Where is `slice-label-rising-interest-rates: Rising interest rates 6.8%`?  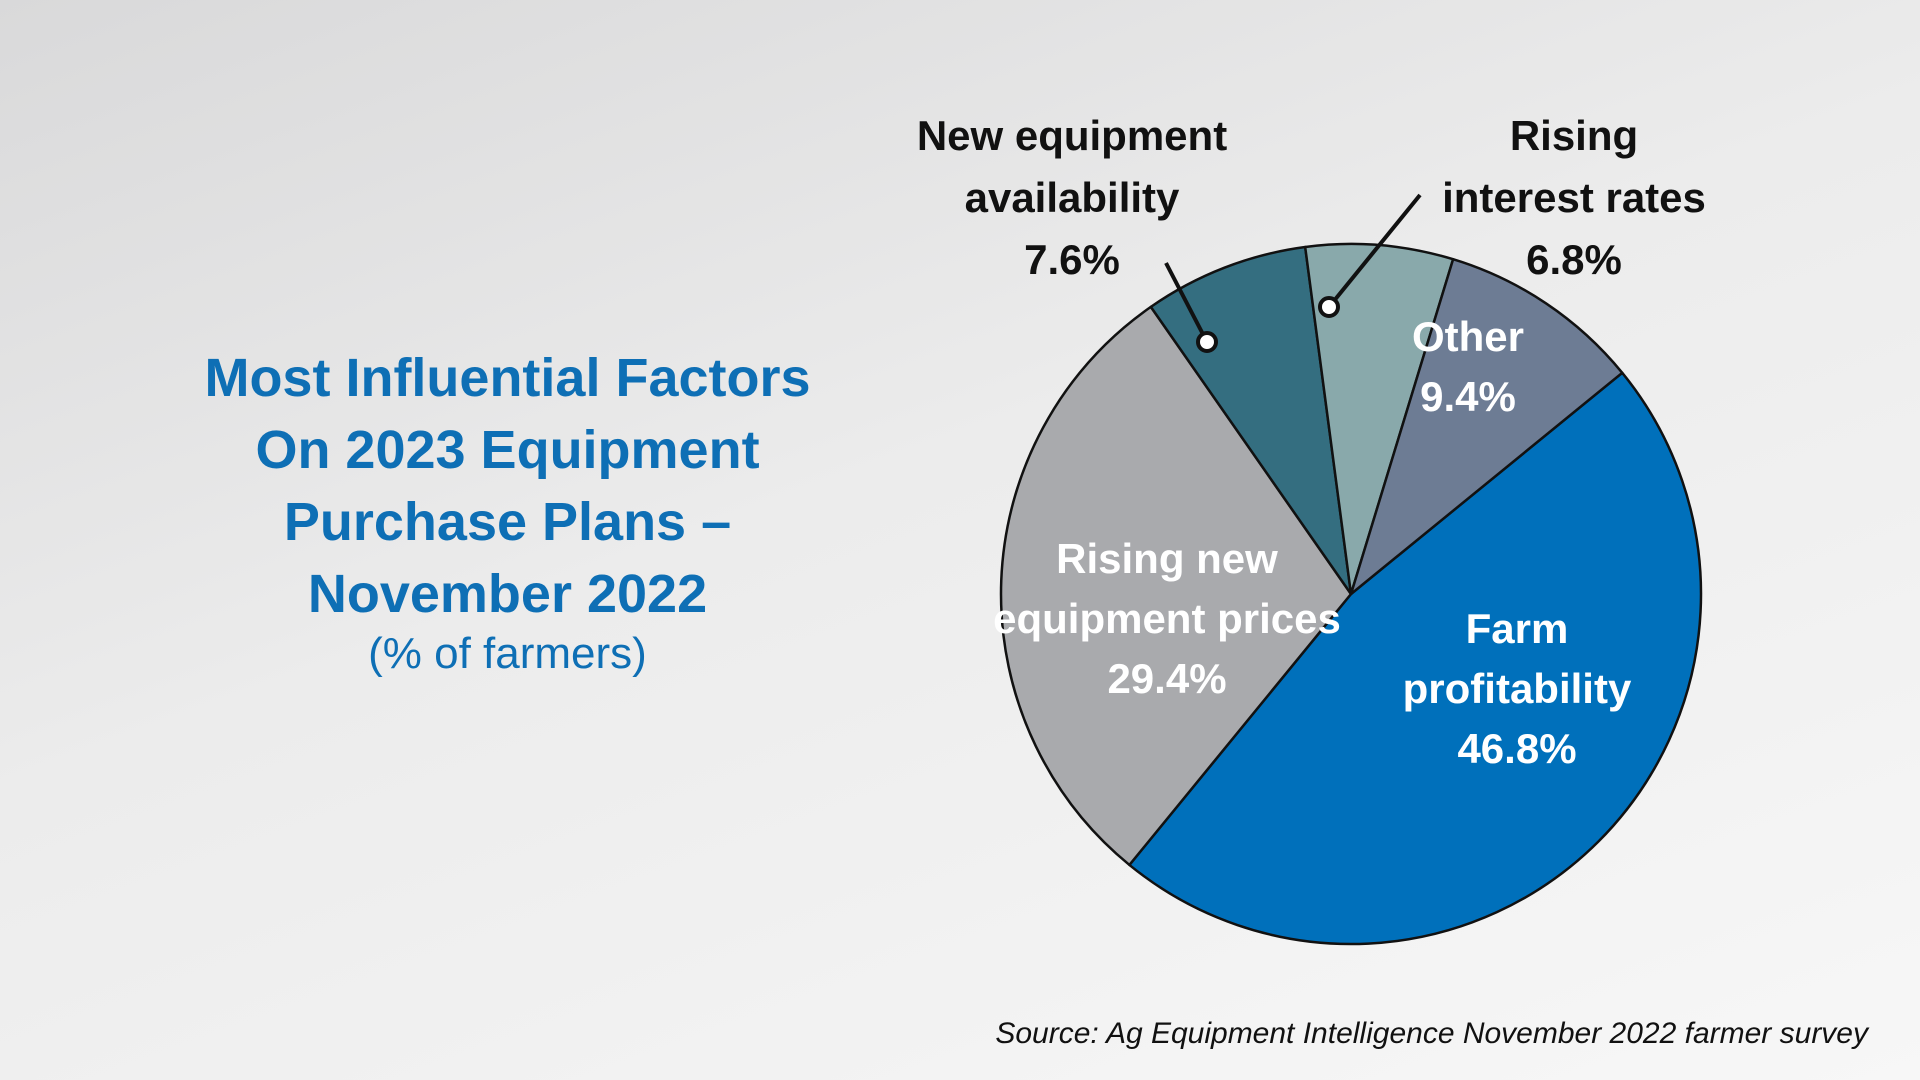 slice-label-rising-interest-rates: Rising interest rates 6.8% is located at coordinates (1574, 197).